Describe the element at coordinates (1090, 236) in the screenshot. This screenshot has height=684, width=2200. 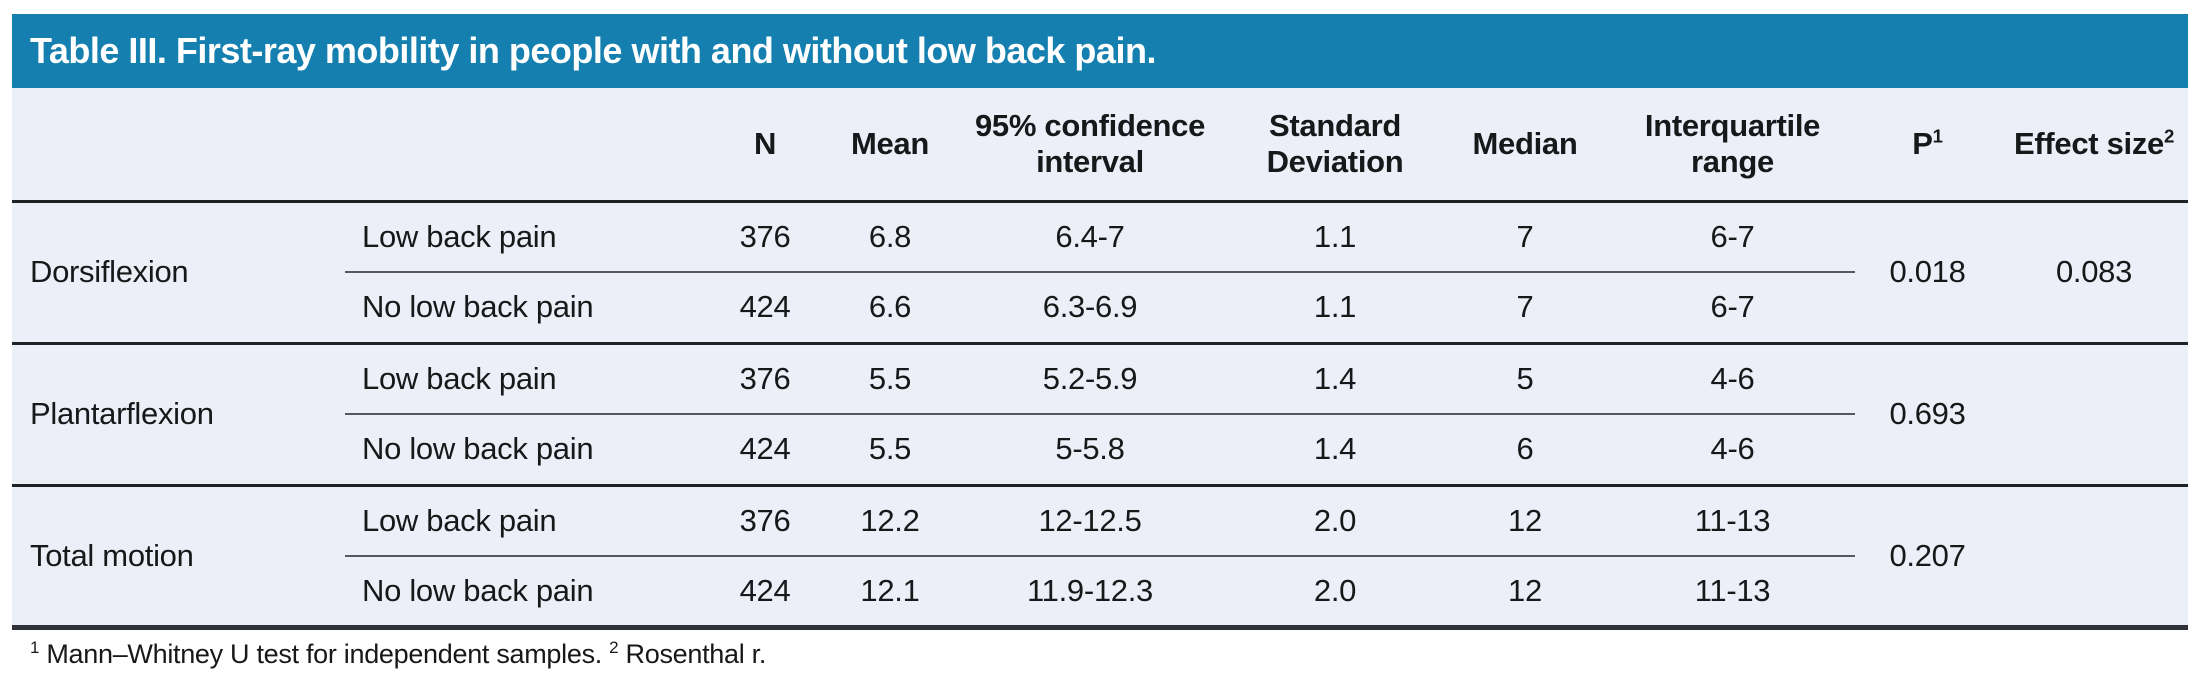
I see `ci-cell: 6.4-7` at that location.